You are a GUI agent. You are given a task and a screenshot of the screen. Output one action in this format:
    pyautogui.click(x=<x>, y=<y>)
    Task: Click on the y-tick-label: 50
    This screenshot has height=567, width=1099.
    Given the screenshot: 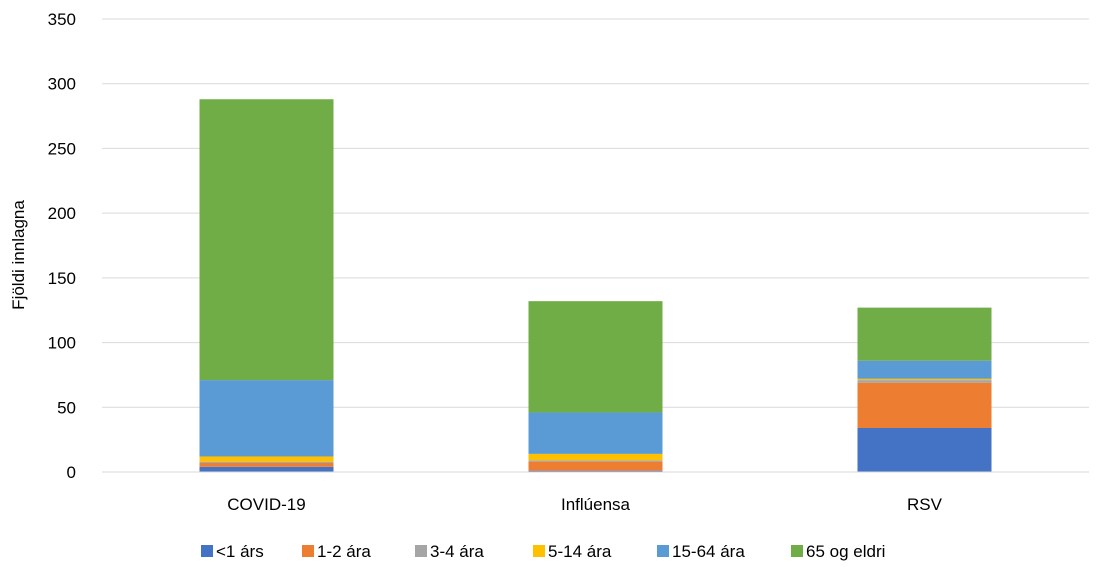 What is the action you would take?
    pyautogui.click(x=66, y=407)
    